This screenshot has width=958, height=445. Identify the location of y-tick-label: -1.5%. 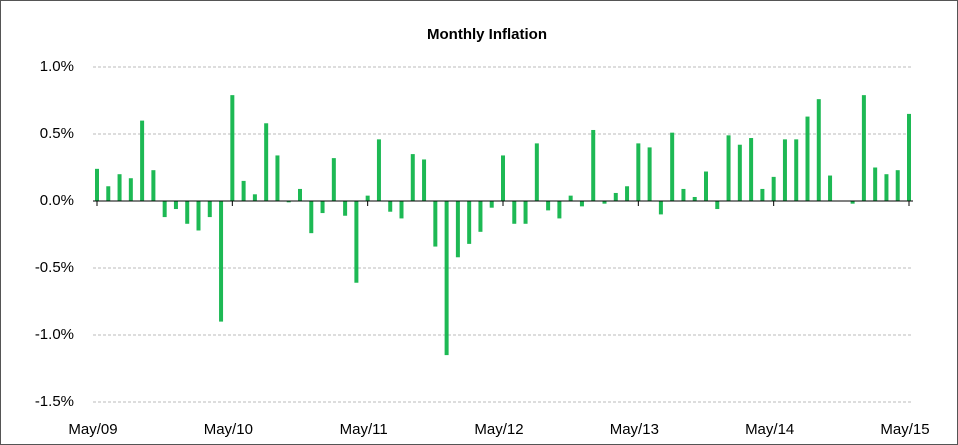
(54, 401).